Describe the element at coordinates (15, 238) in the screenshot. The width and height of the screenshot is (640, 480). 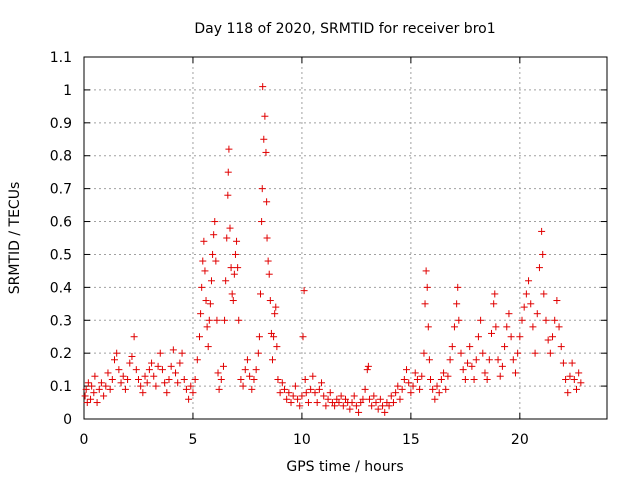
I see `y-axis-label: SRMTID / TECUs` at that location.